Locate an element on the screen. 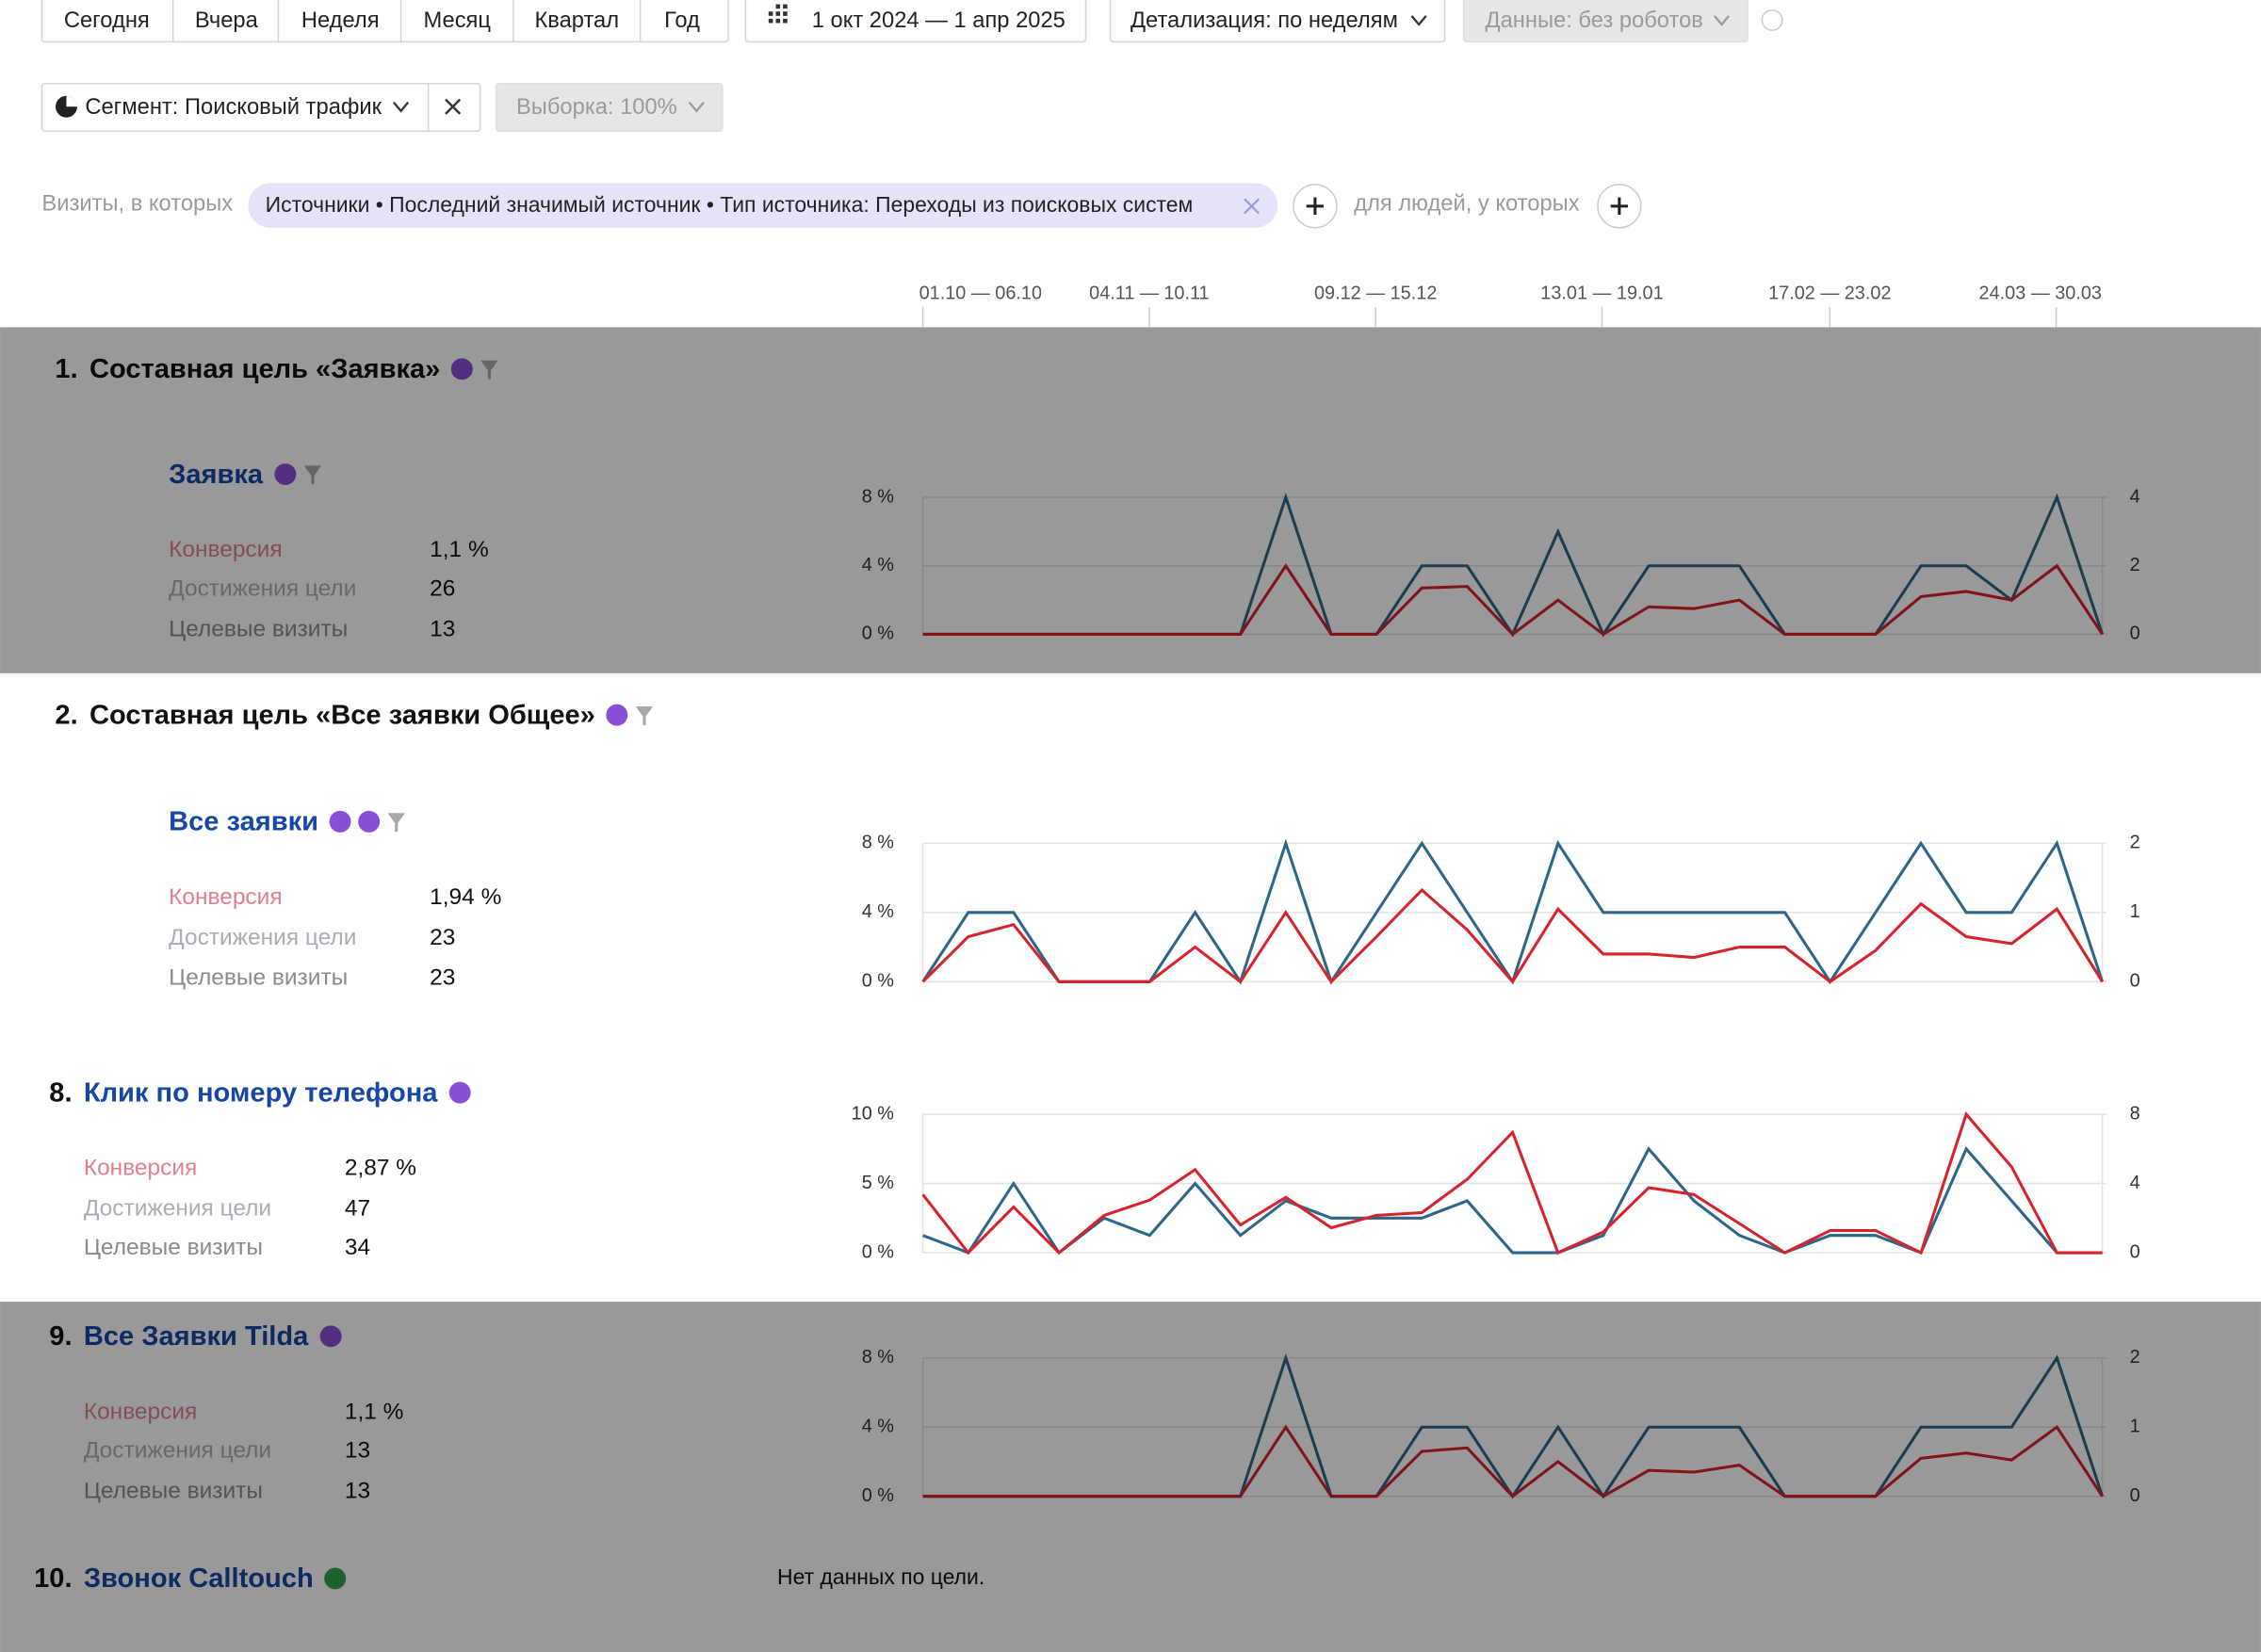 This screenshot has width=2261, height=1652. sample-button is located at coordinates (609, 108).